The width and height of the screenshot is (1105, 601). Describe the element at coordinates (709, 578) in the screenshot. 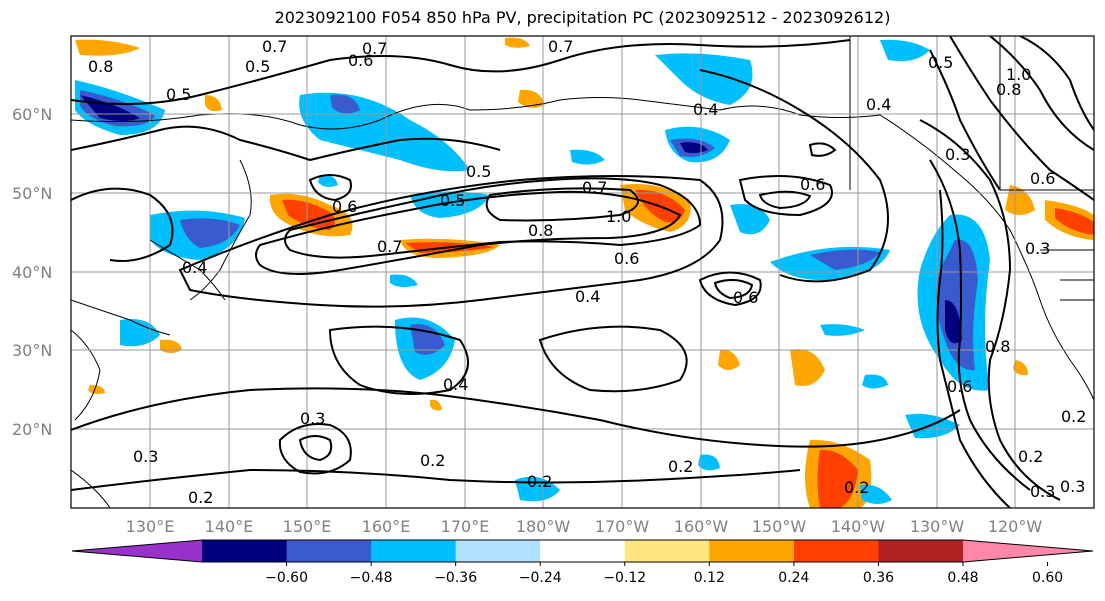

I see `colorbar-label: 0.12` at that location.